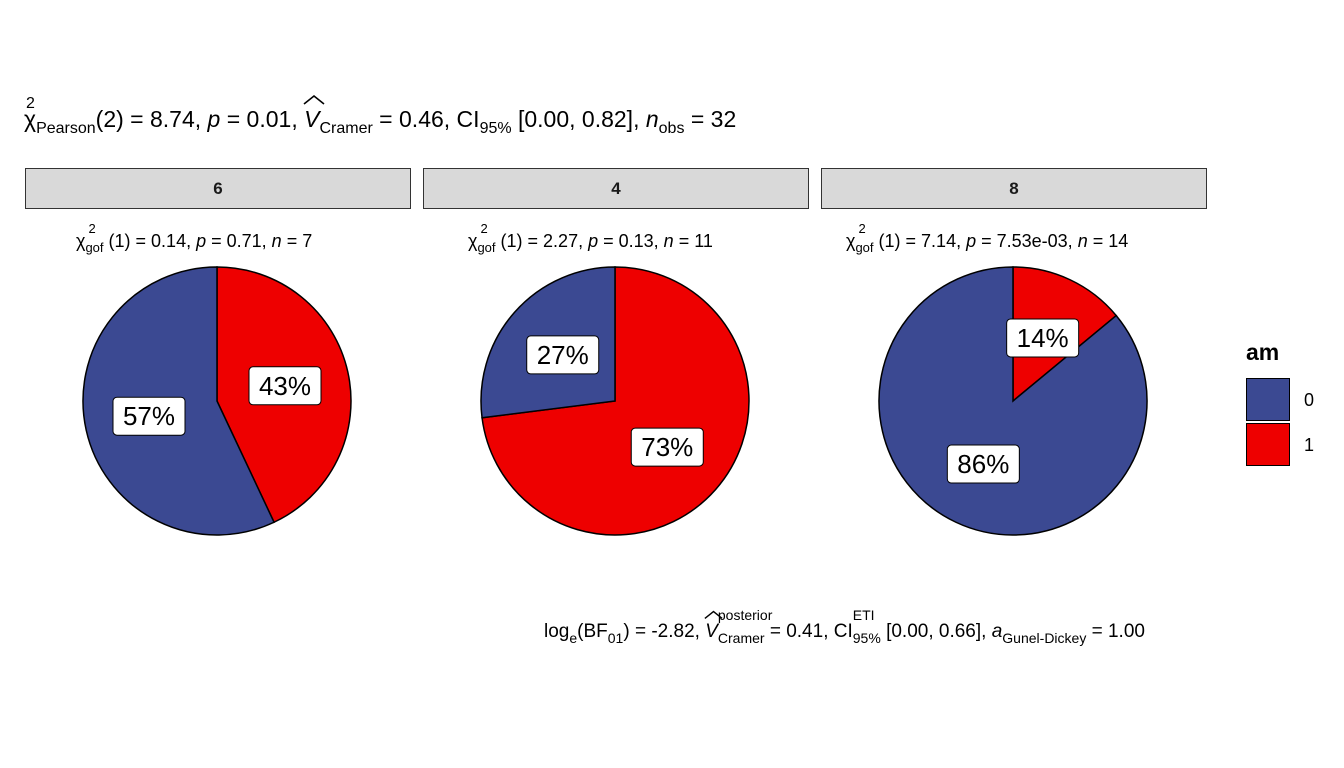 This screenshot has width=1344, height=768. What do you see at coordinates (1115, 631) in the screenshot?
I see `caption-part4: = 1.00` at bounding box center [1115, 631].